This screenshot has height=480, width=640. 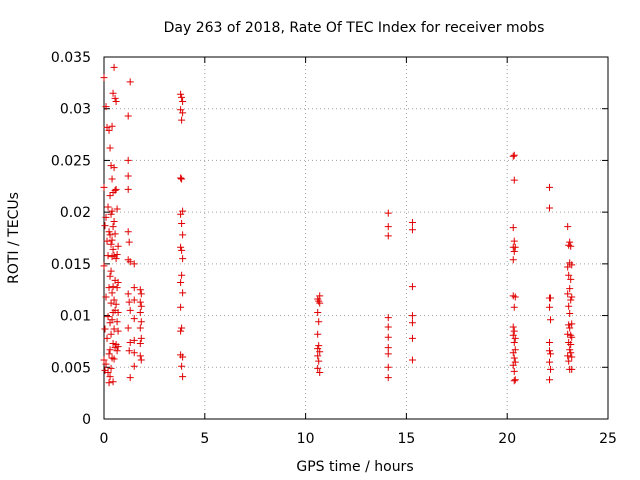 What do you see at coordinates (354, 467) in the screenshot?
I see `x-axis-label: GPS time / hours` at bounding box center [354, 467].